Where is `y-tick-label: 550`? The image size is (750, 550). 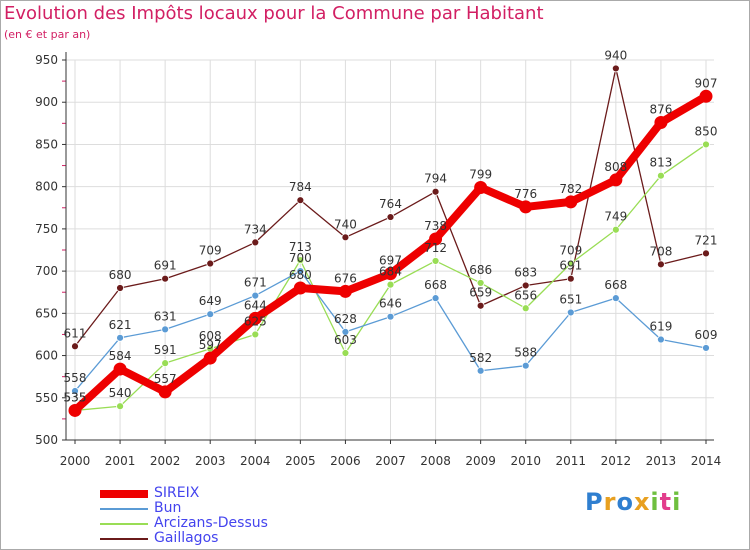
y-tick-label: 550 is located at coordinates (46, 398).